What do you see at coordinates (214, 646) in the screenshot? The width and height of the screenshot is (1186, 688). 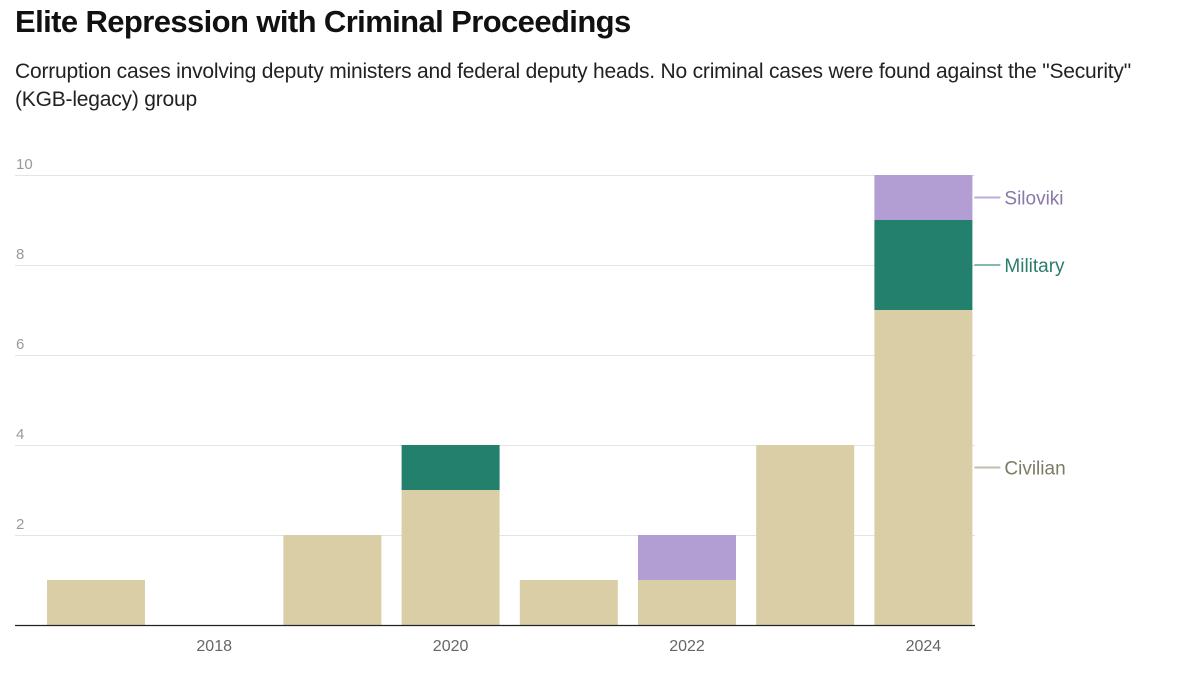 I see `x-tick-label: 2018` at bounding box center [214, 646].